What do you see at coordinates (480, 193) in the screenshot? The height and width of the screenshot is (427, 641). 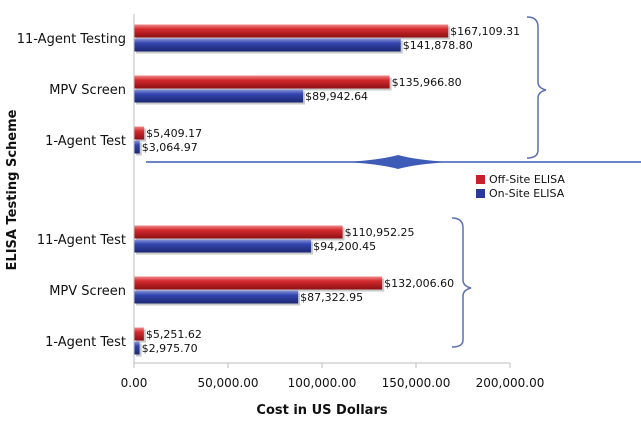 I see `legend-swatch-on-site` at bounding box center [480, 193].